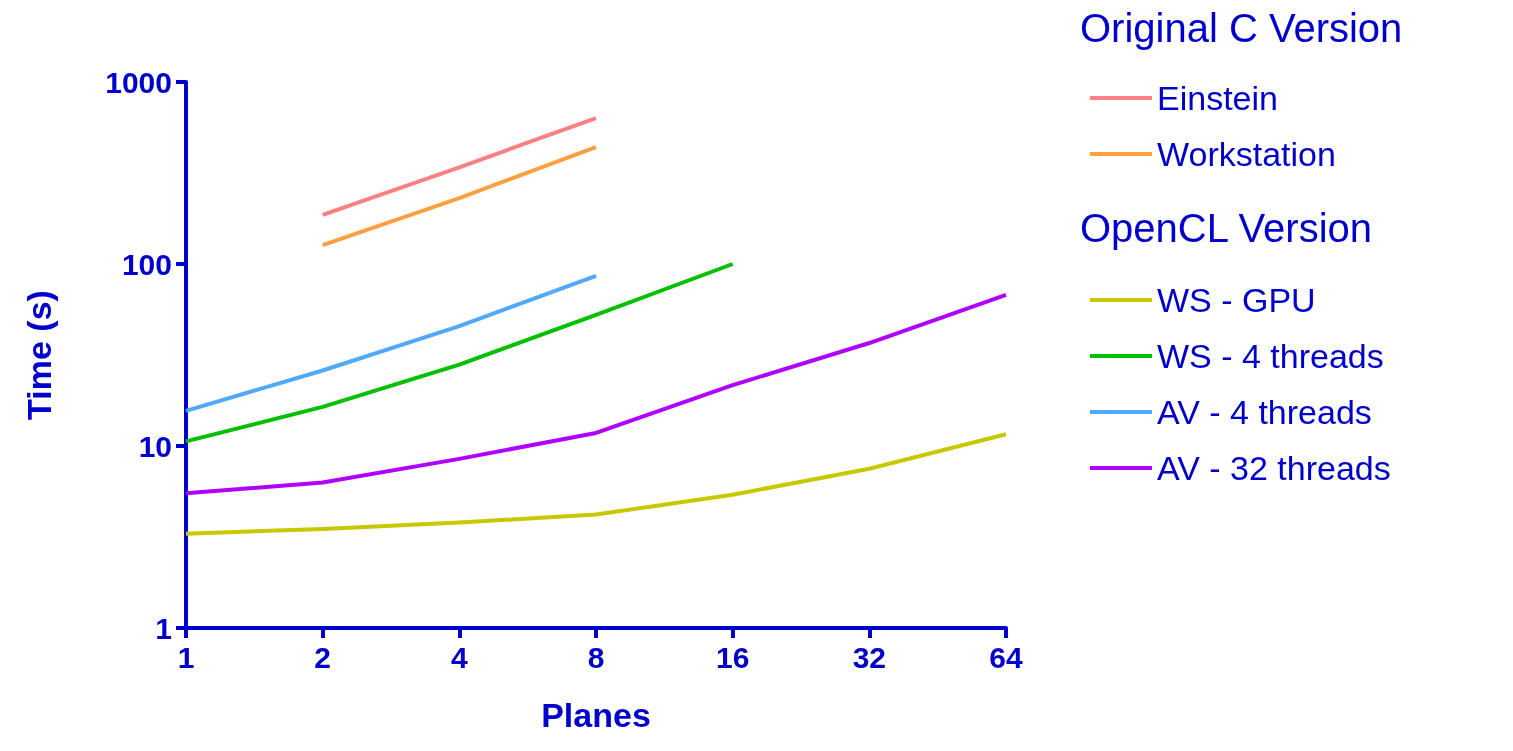 Image resolution: width=1513 pixels, height=751 pixels. What do you see at coordinates (39, 355) in the screenshot?
I see `y-axis-title: Time (s)` at bounding box center [39, 355].